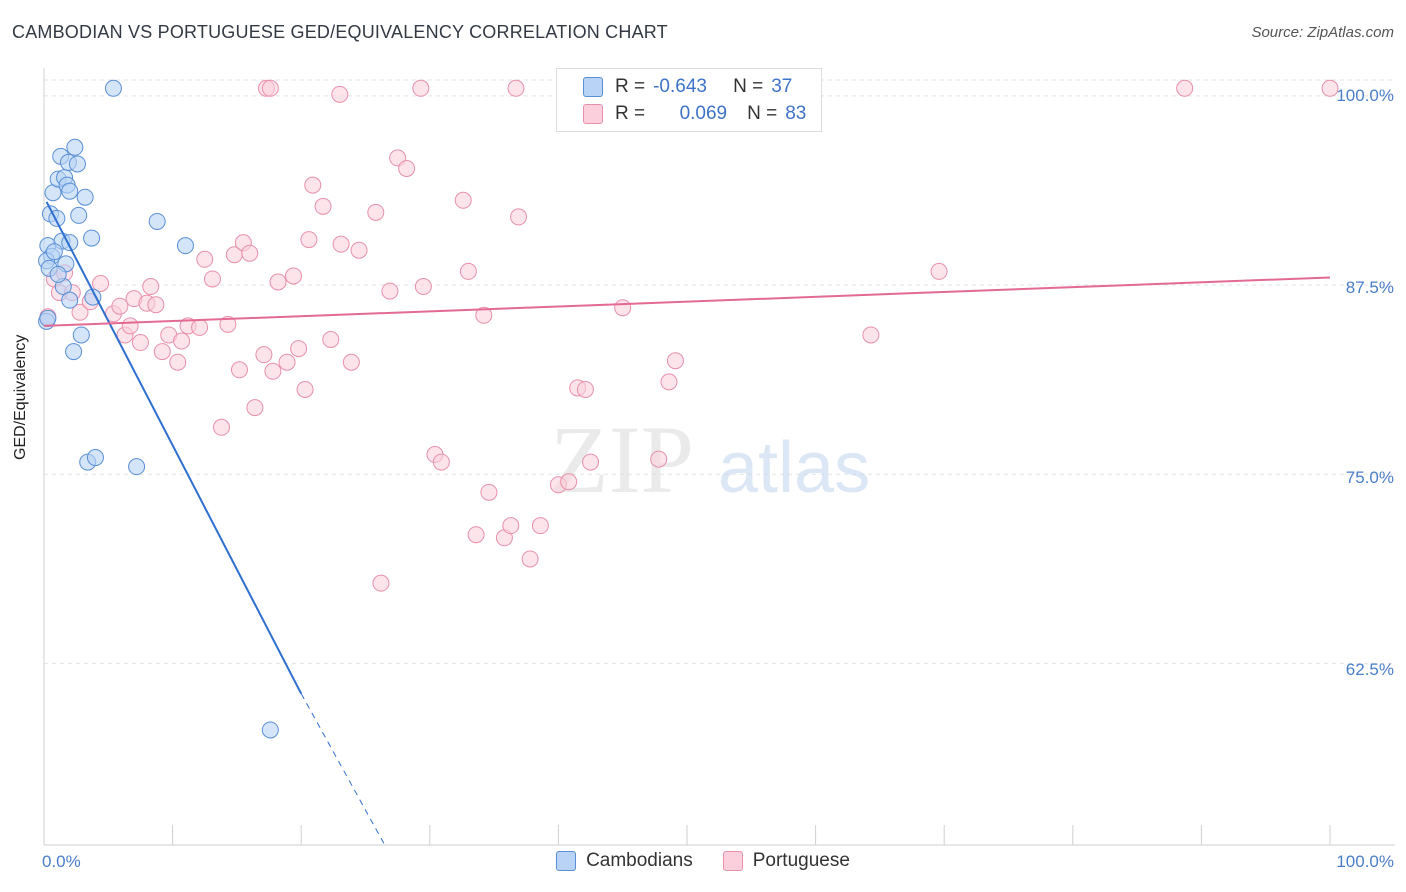 The height and width of the screenshot is (892, 1406). What do you see at coordinates (687, 301) in the screenshot?
I see `portuguese-trend-line` at bounding box center [687, 301].